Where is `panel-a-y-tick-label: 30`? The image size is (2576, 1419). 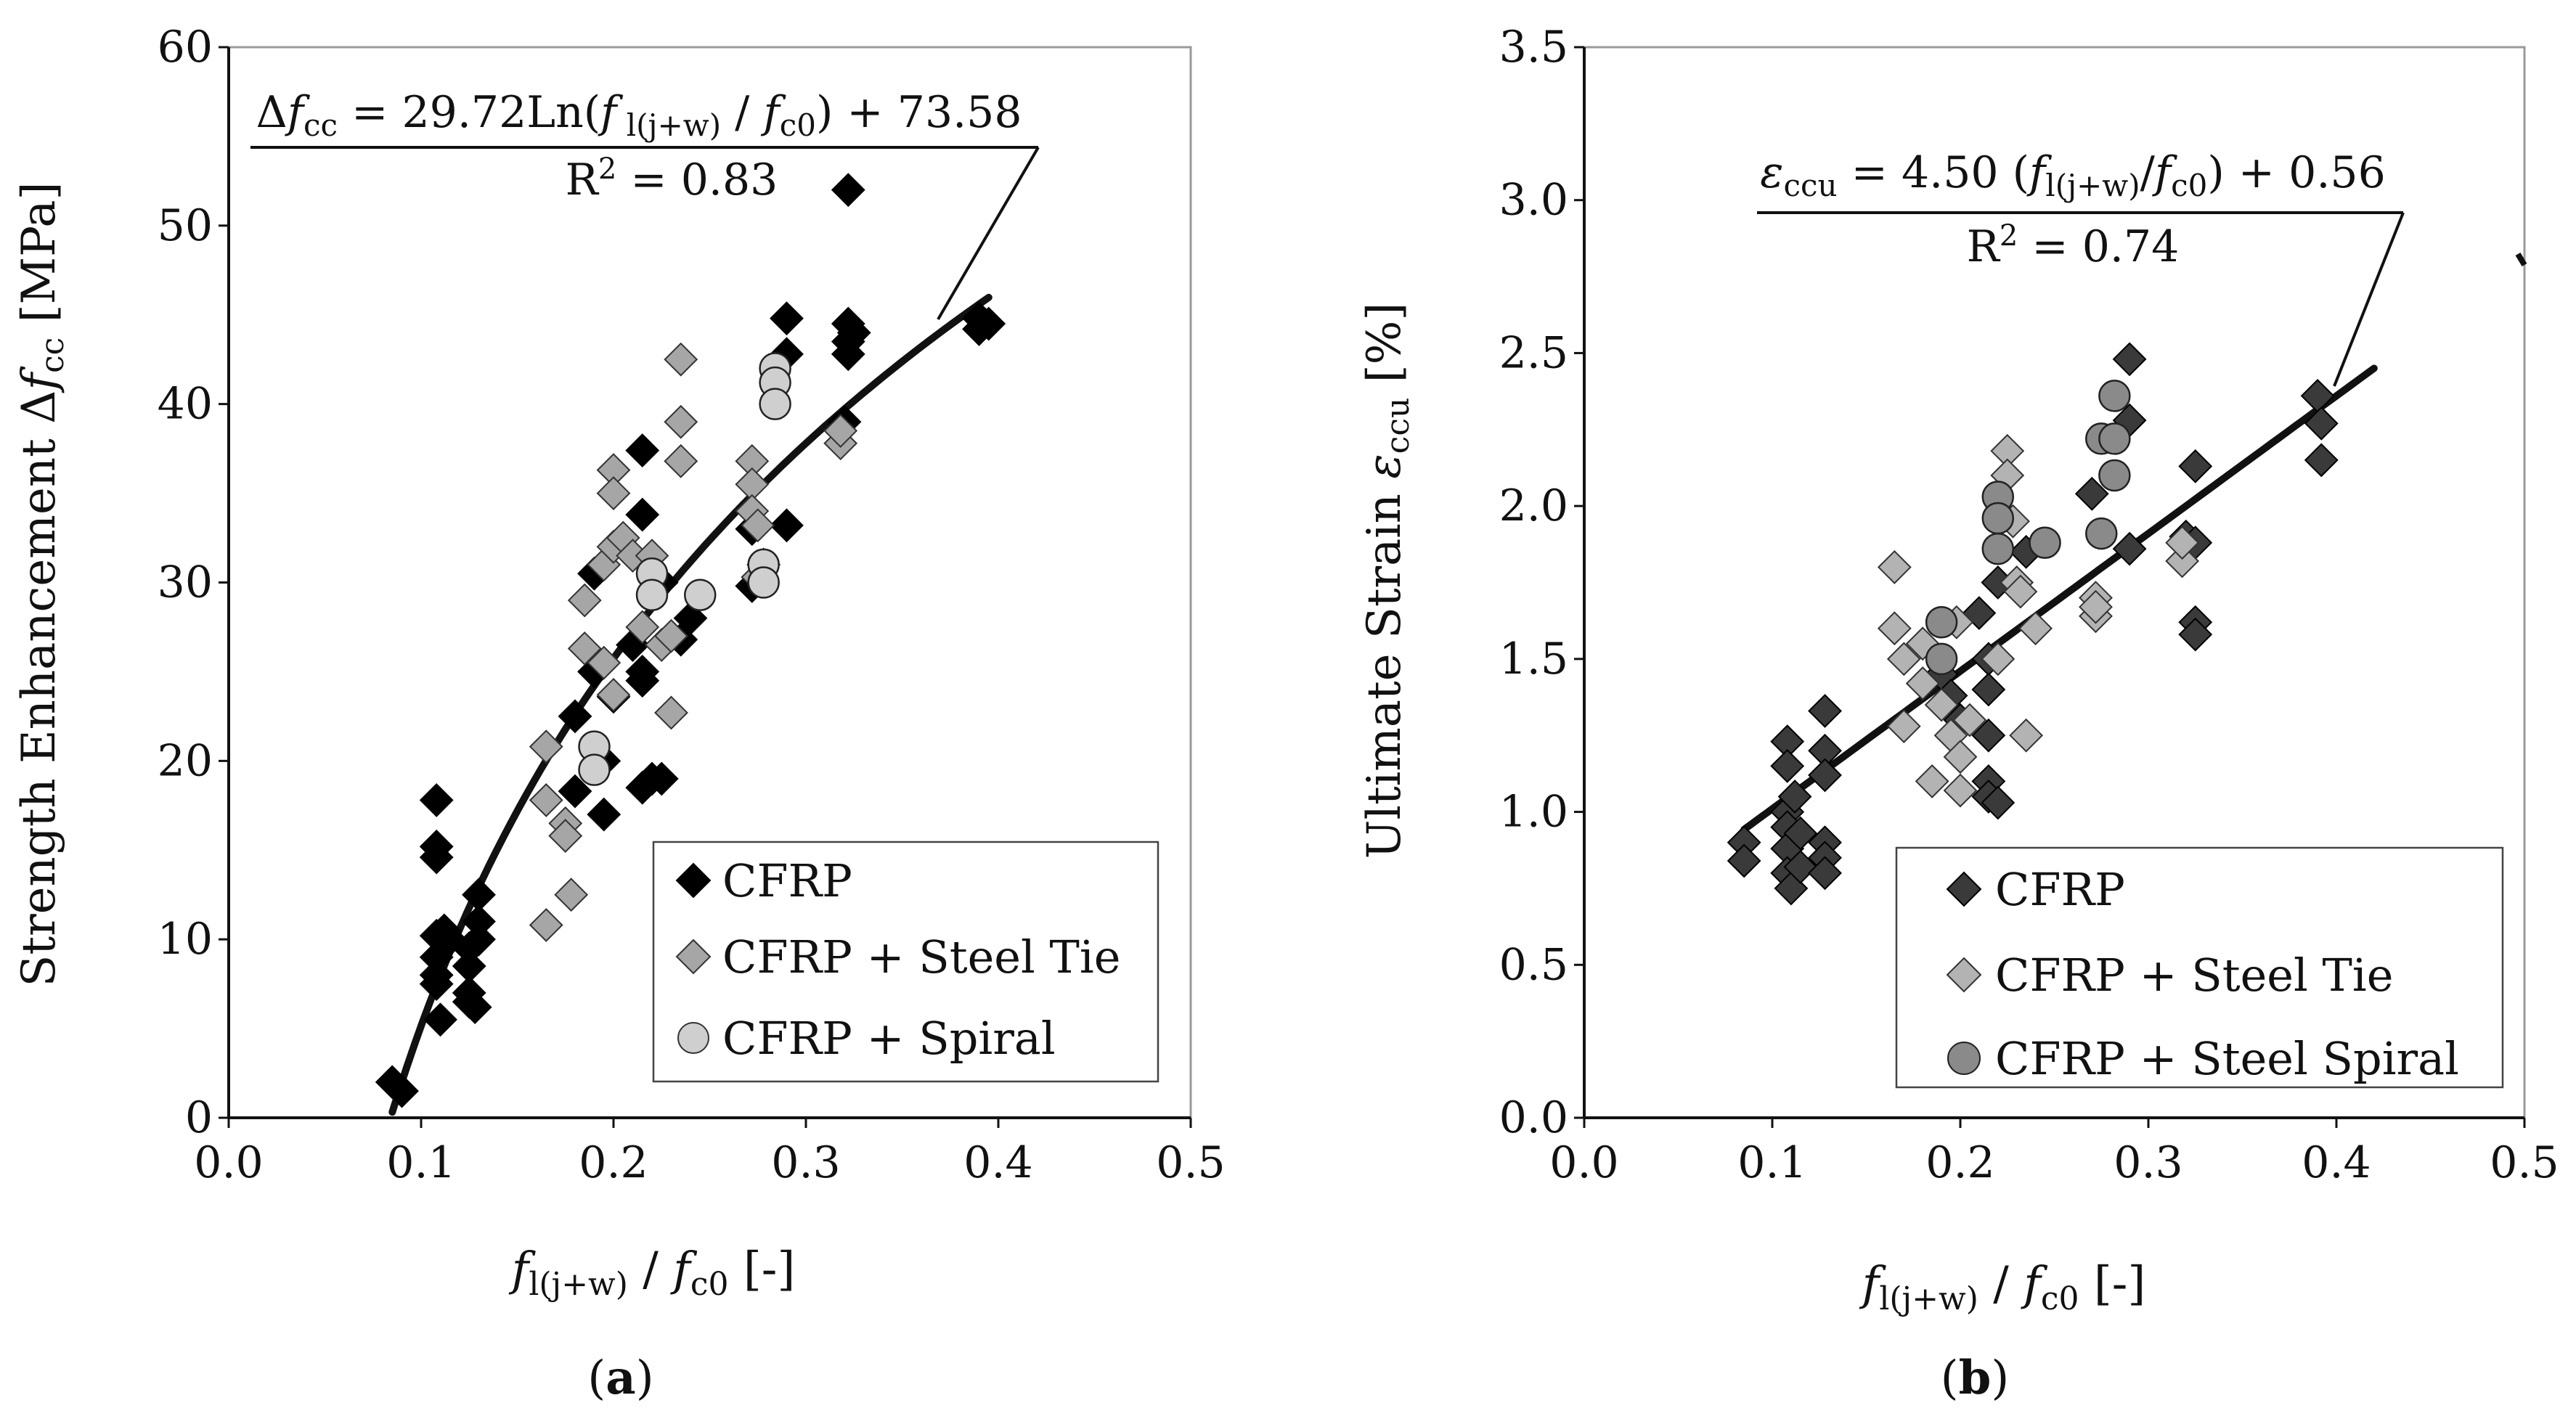 panel-a-y-tick-label: 30 is located at coordinates (185, 582).